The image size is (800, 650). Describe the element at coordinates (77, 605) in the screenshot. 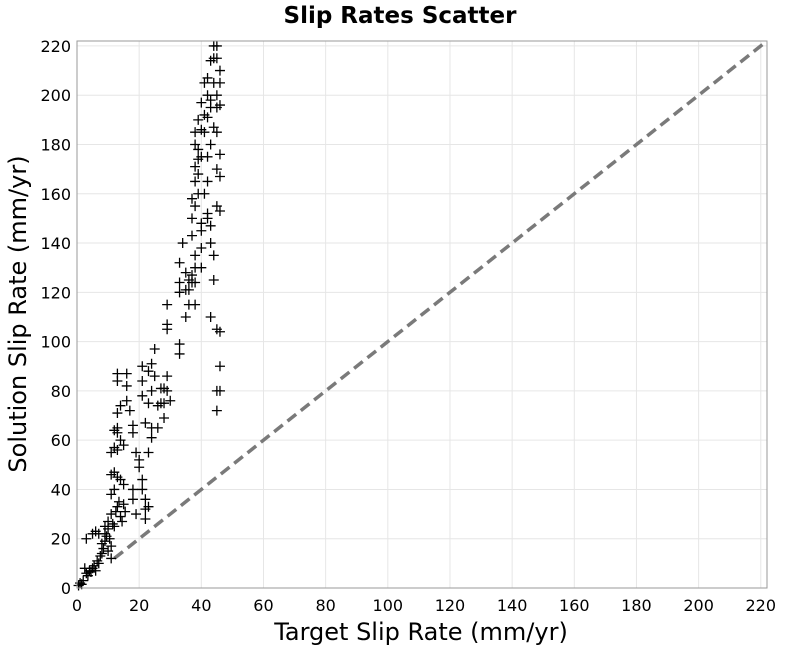

I see `x-tick-label: 0` at that location.